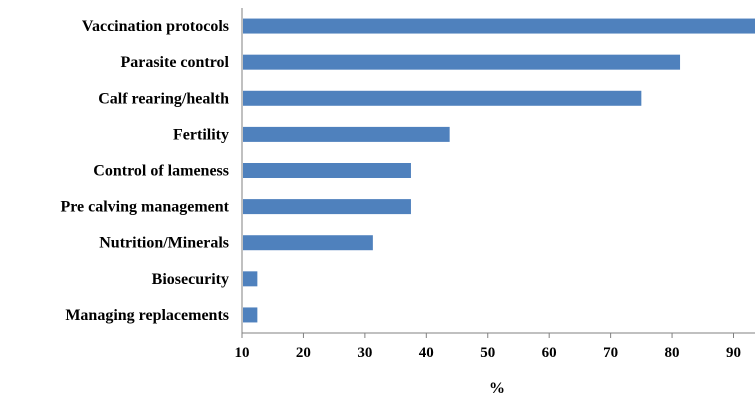 This screenshot has height=399, width=755. What do you see at coordinates (497, 388) in the screenshot?
I see `x-axis-title: %` at bounding box center [497, 388].